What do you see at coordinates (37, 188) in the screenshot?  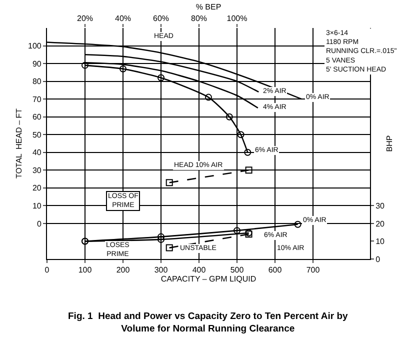 I see `y-tick-label: 20` at bounding box center [37, 188].